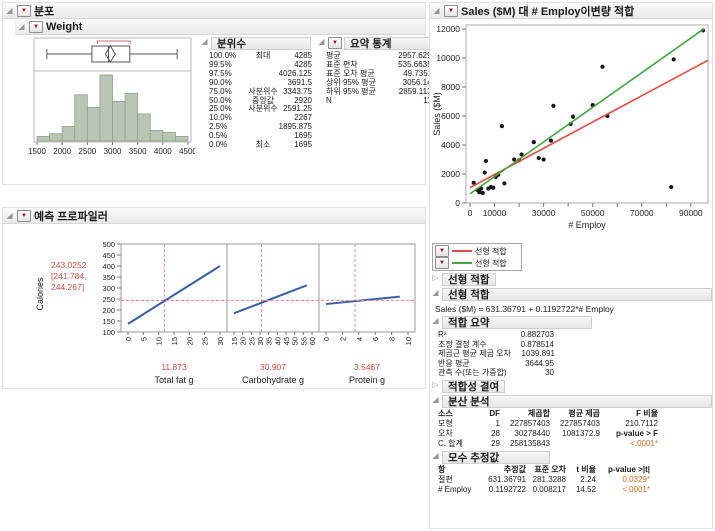  Describe the element at coordinates (111, 54) in the screenshot. I see `box` at that location.